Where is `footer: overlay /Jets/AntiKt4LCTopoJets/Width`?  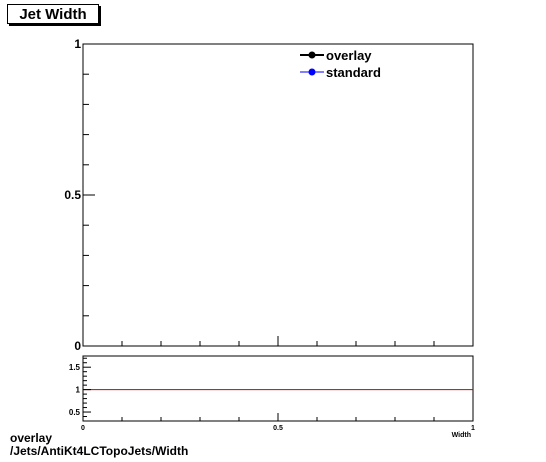
footer: overlay /Jets/AntiKt4LCTopoJets/Width is located at coordinates (99, 445).